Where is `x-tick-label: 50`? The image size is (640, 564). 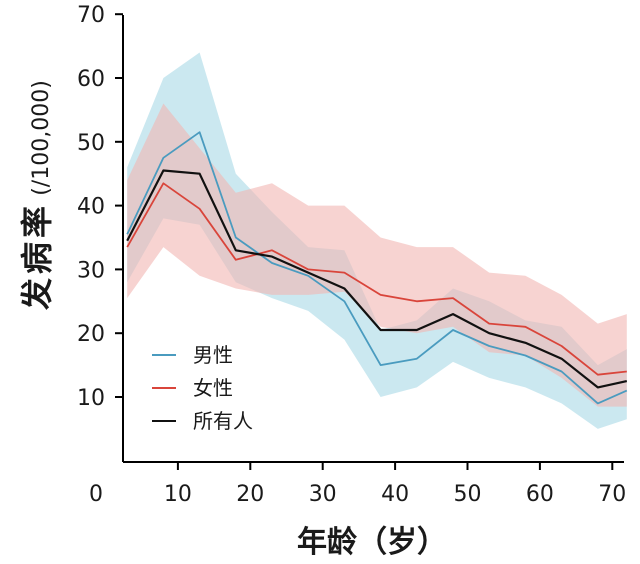 x-tick-label: 50 is located at coordinates (468, 494).